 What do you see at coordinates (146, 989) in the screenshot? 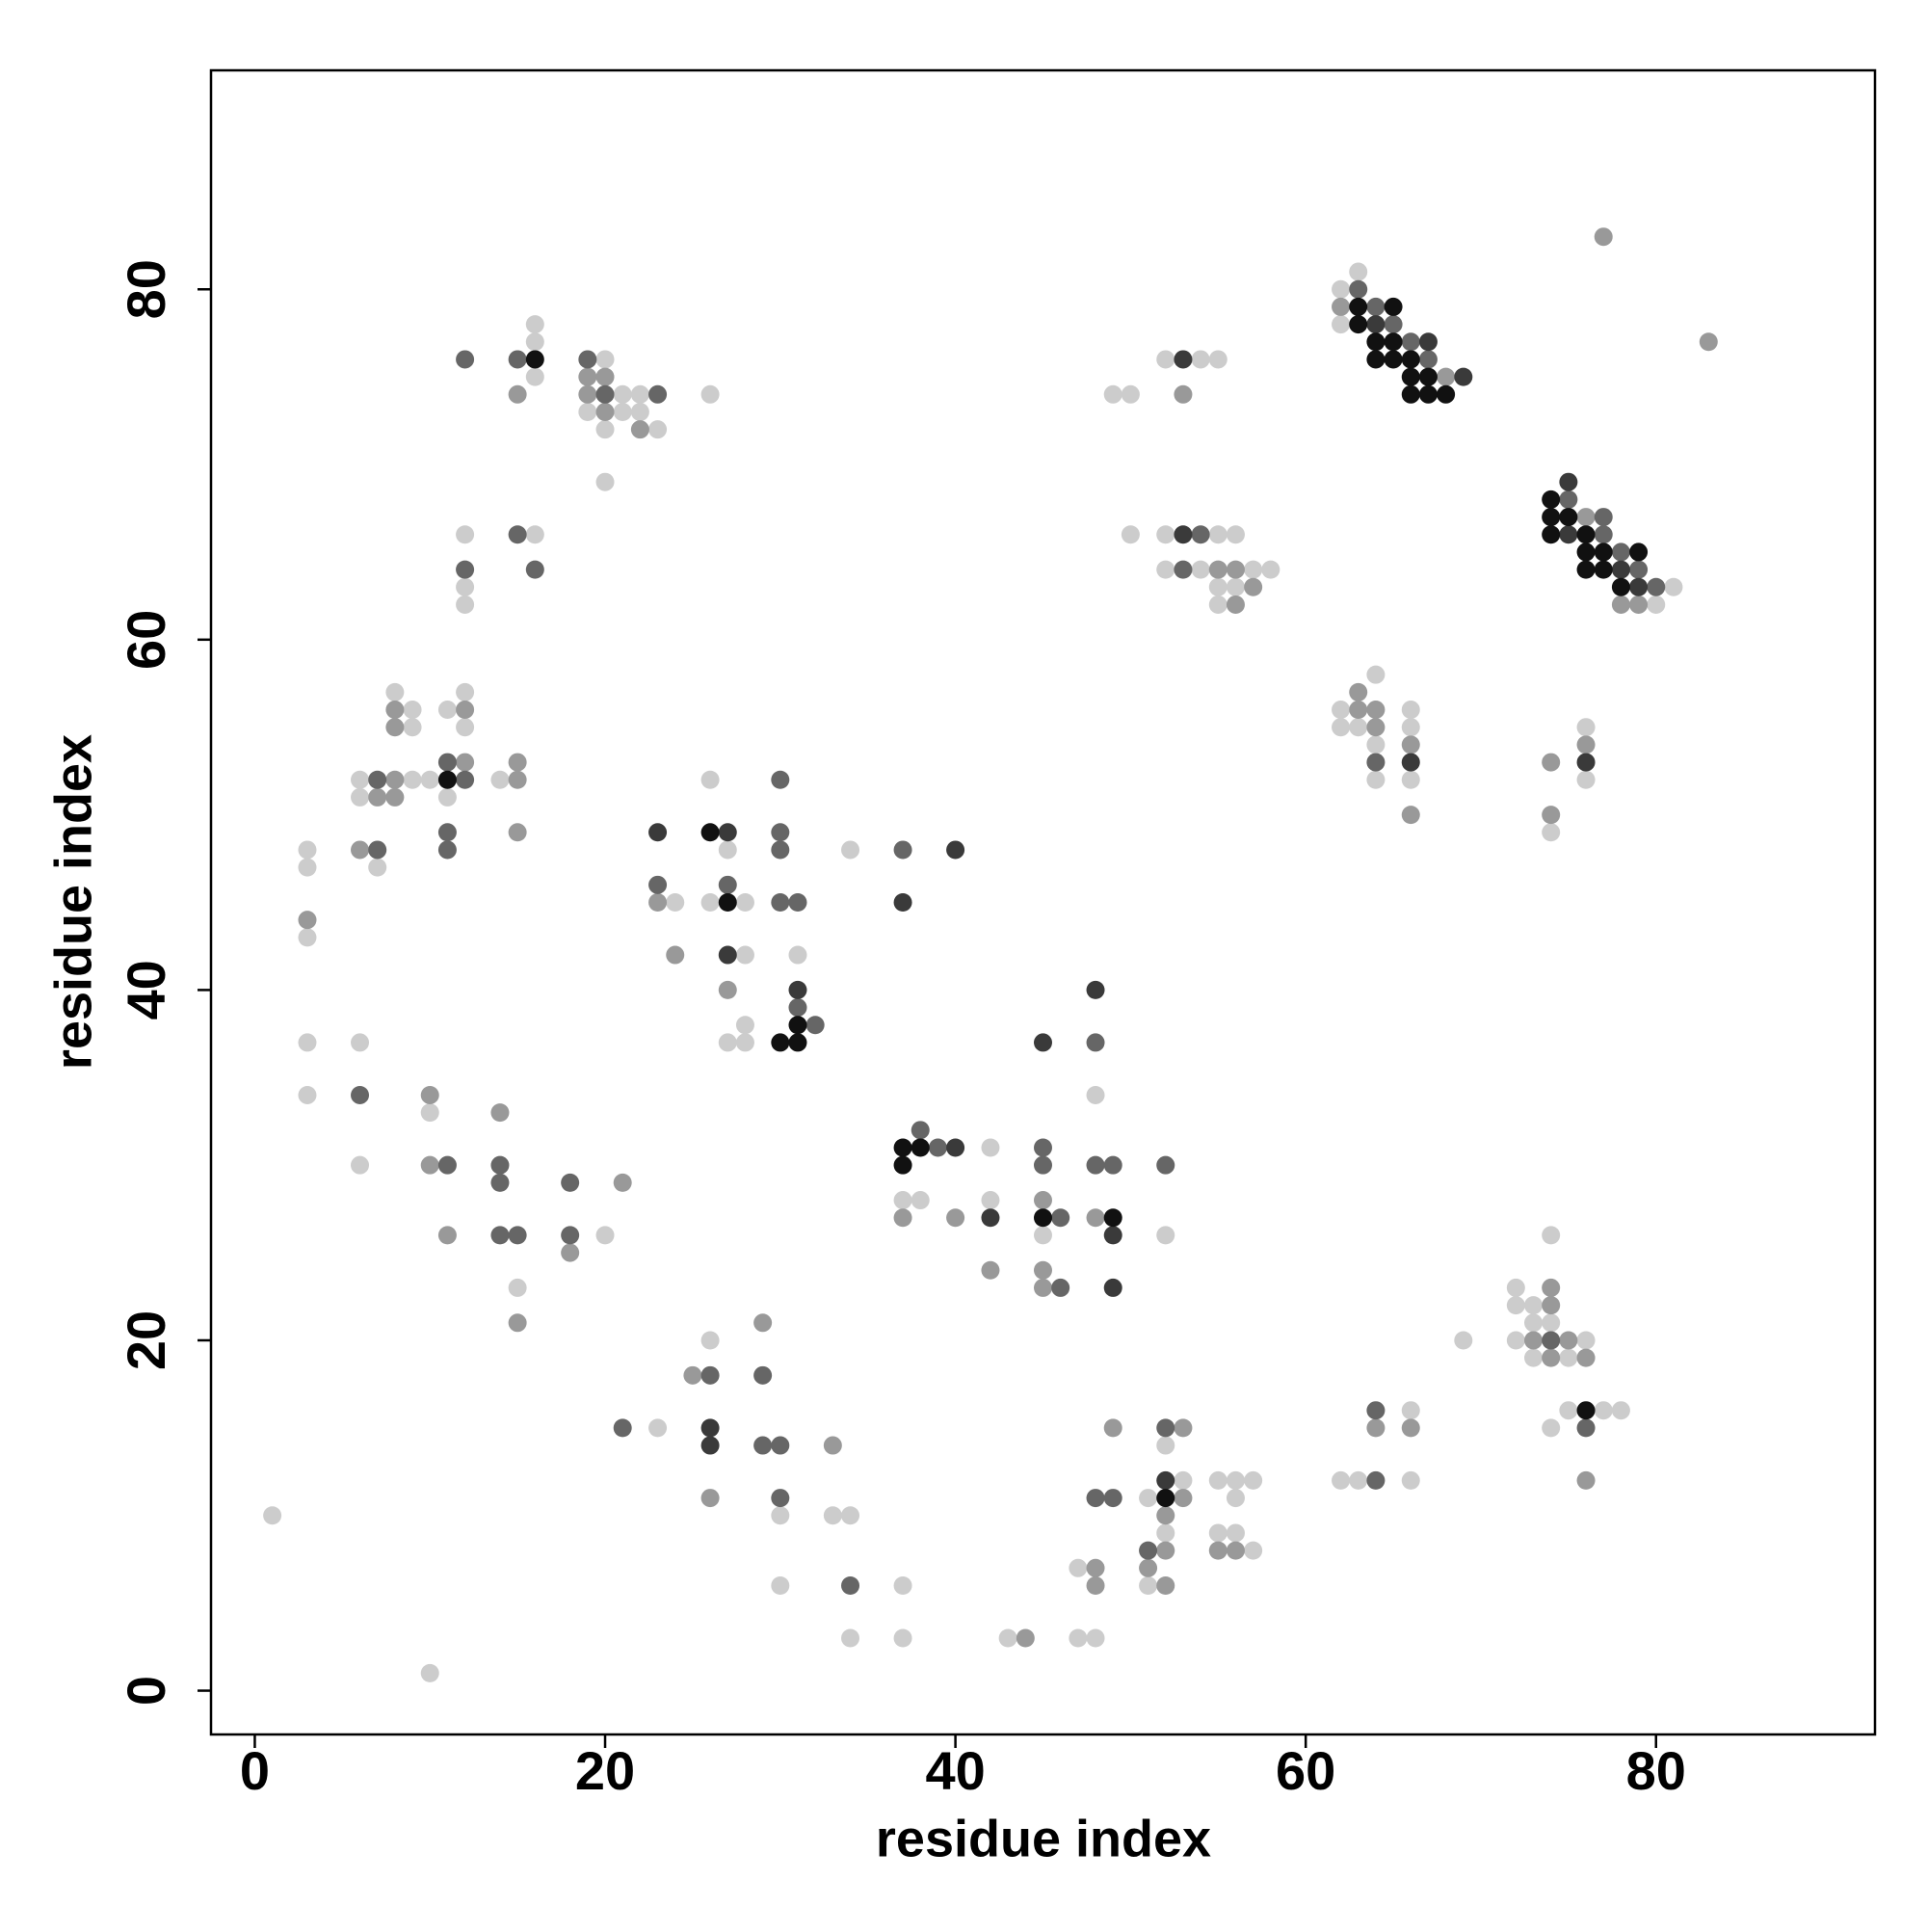
I see `y-tick-label: 40` at bounding box center [146, 989].